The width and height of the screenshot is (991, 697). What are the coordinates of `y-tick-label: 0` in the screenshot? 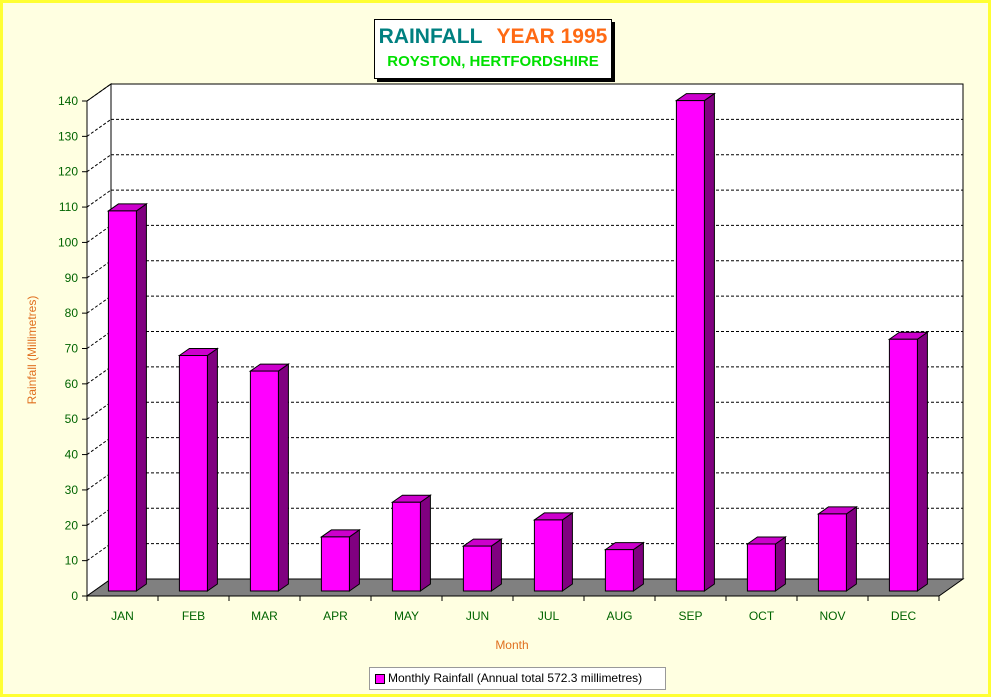 It's located at (74, 596).